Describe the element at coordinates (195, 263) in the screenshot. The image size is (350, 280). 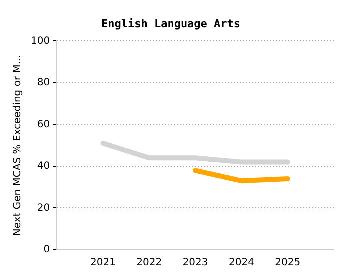
I see `x-tick-label: 2023` at that location.